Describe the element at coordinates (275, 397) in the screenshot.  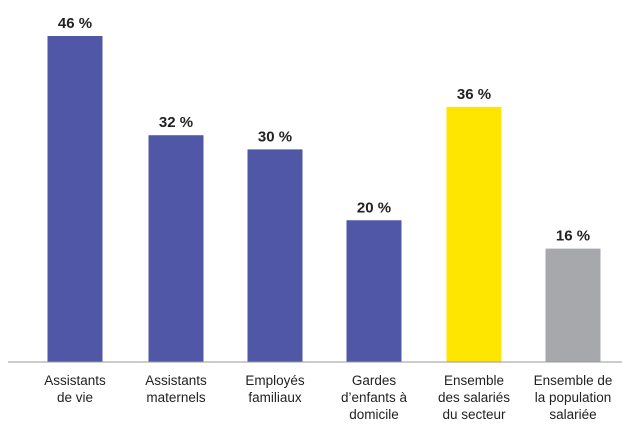
I see `category-label-line: familiaux` at that location.